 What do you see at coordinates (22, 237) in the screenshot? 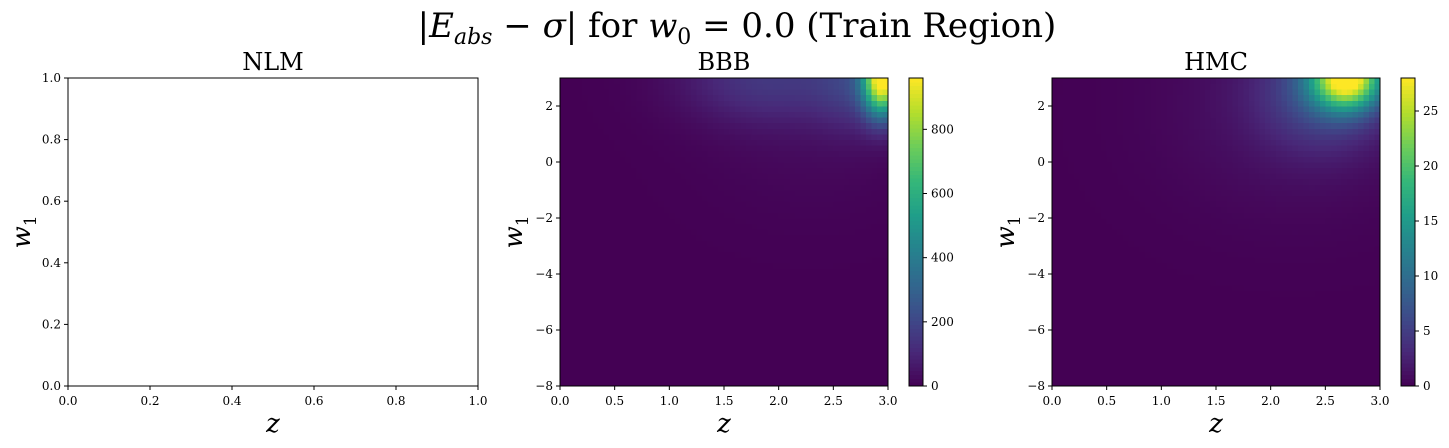
I see `y-axis-label-main: w` at bounding box center [22, 237].